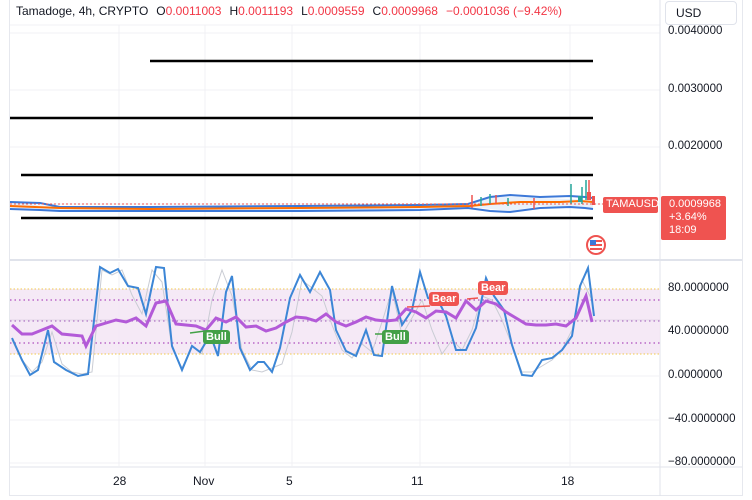 This screenshot has height=500, width=752. Describe the element at coordinates (204, 481) in the screenshot. I see `time-tick: Nov` at that location.